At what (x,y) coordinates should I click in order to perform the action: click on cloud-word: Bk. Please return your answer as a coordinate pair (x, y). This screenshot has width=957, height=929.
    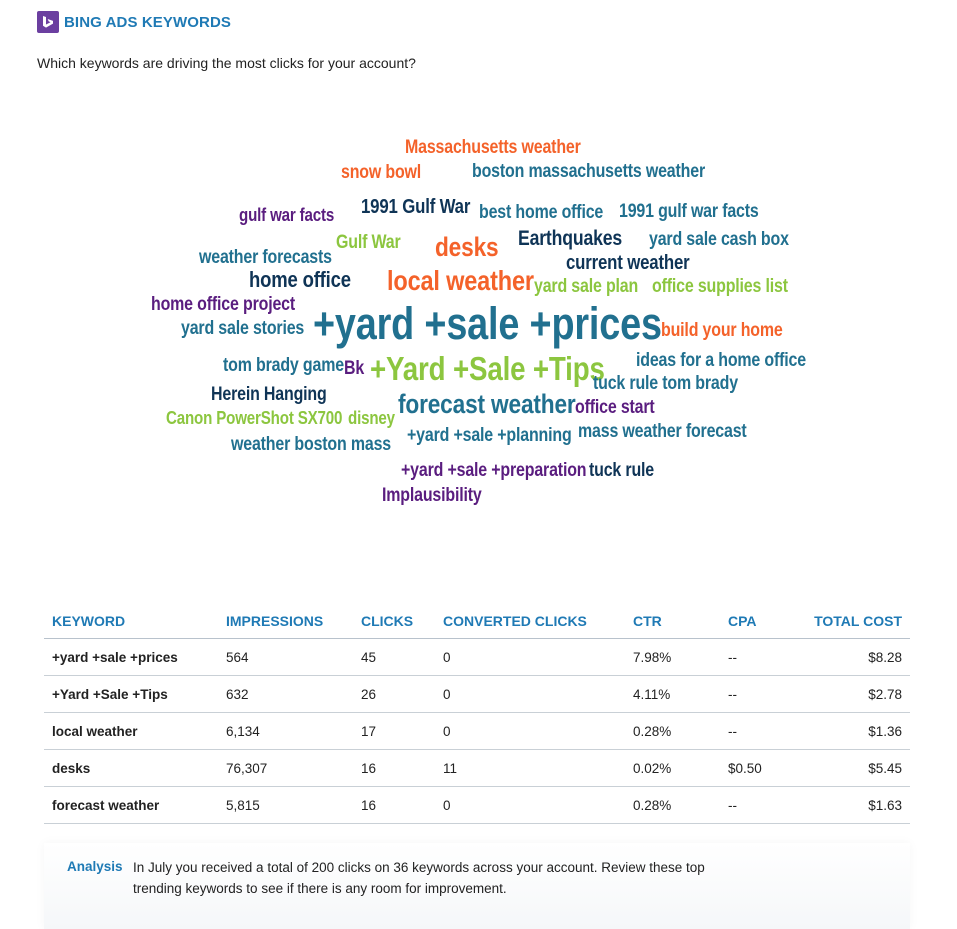
    Looking at the image, I should click on (354, 368).